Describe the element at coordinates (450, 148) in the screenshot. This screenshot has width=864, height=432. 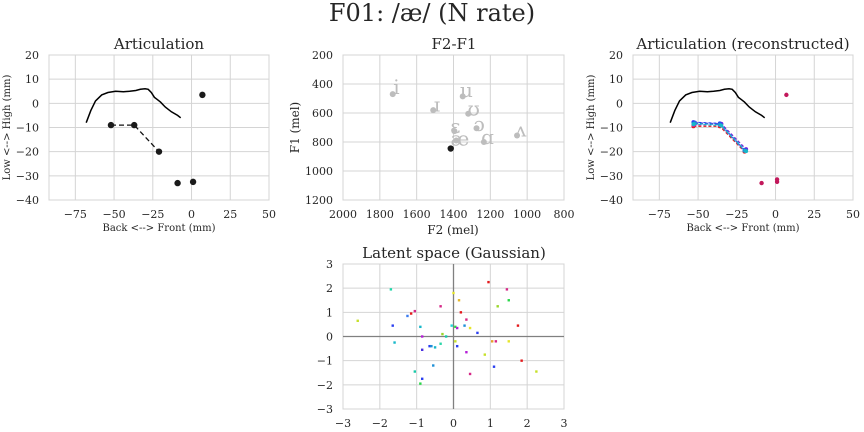
I see `target-point` at that location.